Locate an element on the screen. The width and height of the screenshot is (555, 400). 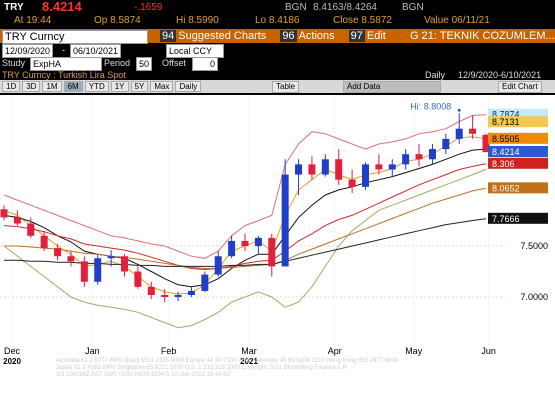
menu: 96 Actions is located at coordinates (307, 36).